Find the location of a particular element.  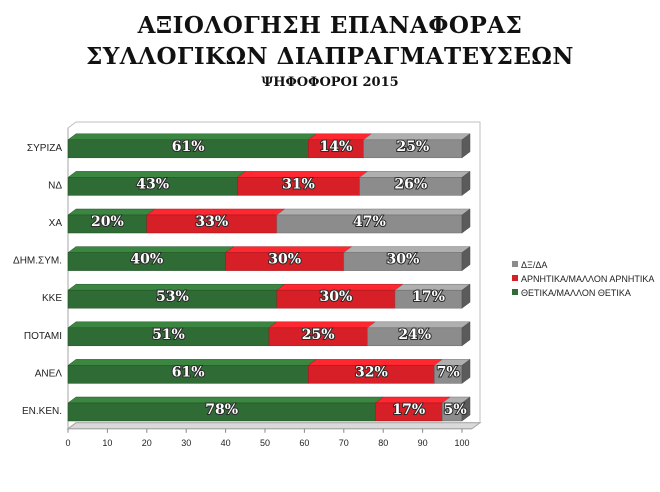

data-label: 53% is located at coordinates (172, 297).